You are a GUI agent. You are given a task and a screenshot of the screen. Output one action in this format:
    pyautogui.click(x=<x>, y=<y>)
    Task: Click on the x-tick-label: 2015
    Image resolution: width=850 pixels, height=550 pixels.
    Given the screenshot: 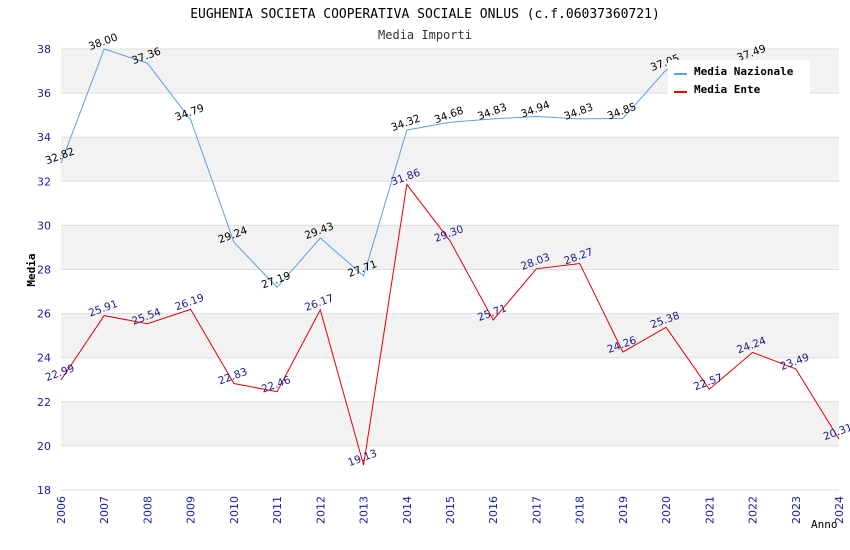 What is the action you would take?
    pyautogui.click(x=450, y=510)
    